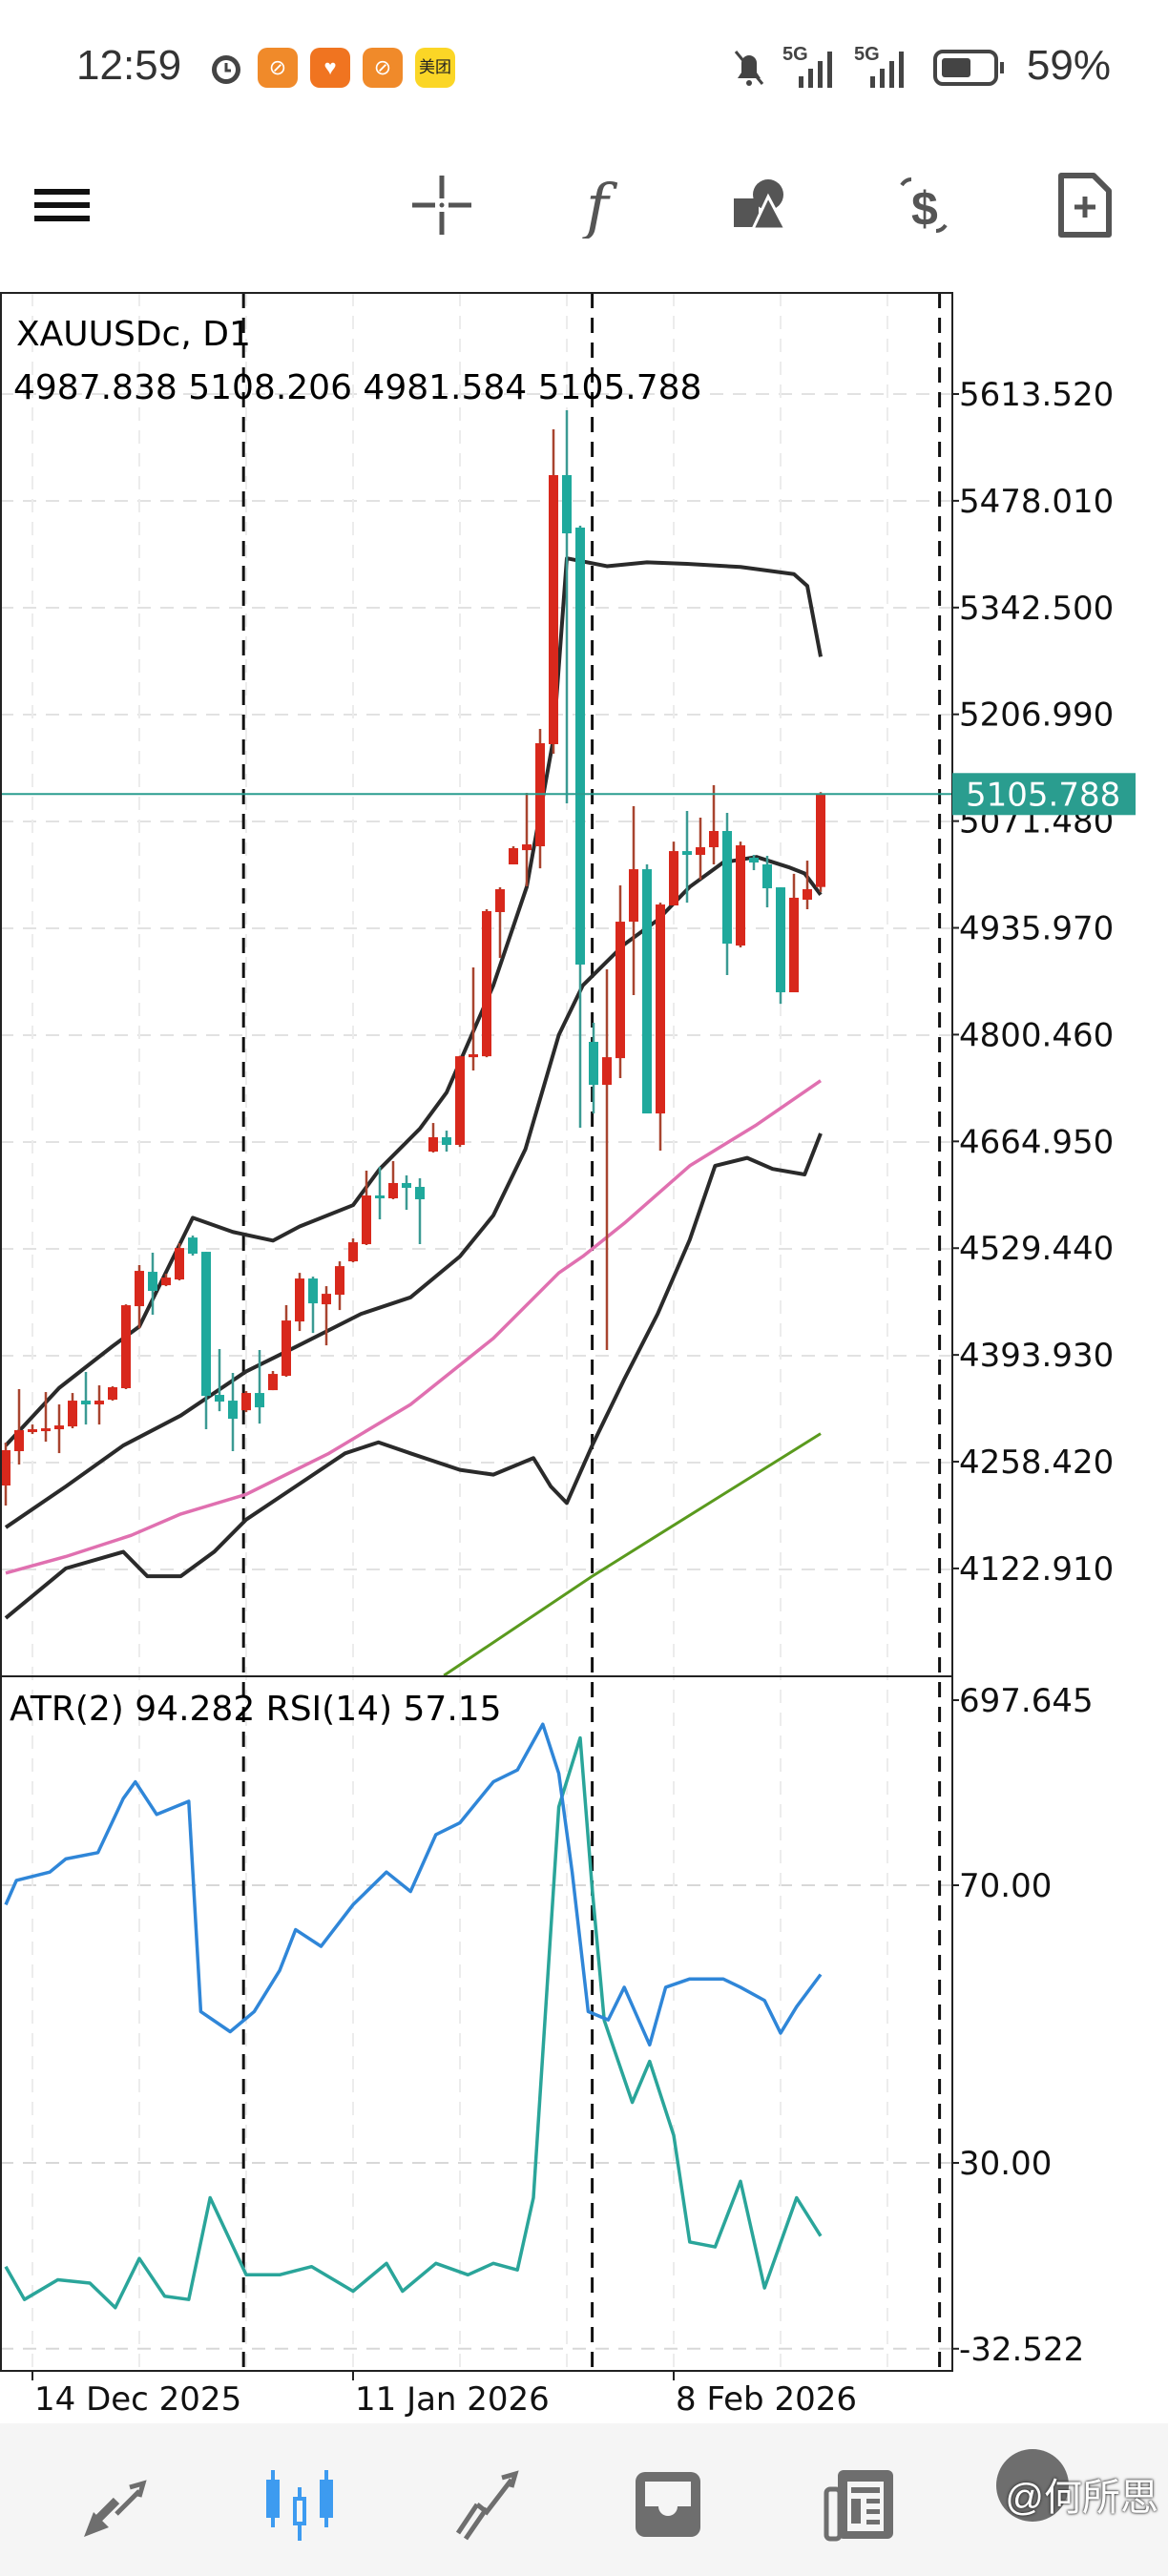 The image size is (1168, 2576). What do you see at coordinates (62, 205) in the screenshot?
I see `menu-icon` at bounding box center [62, 205].